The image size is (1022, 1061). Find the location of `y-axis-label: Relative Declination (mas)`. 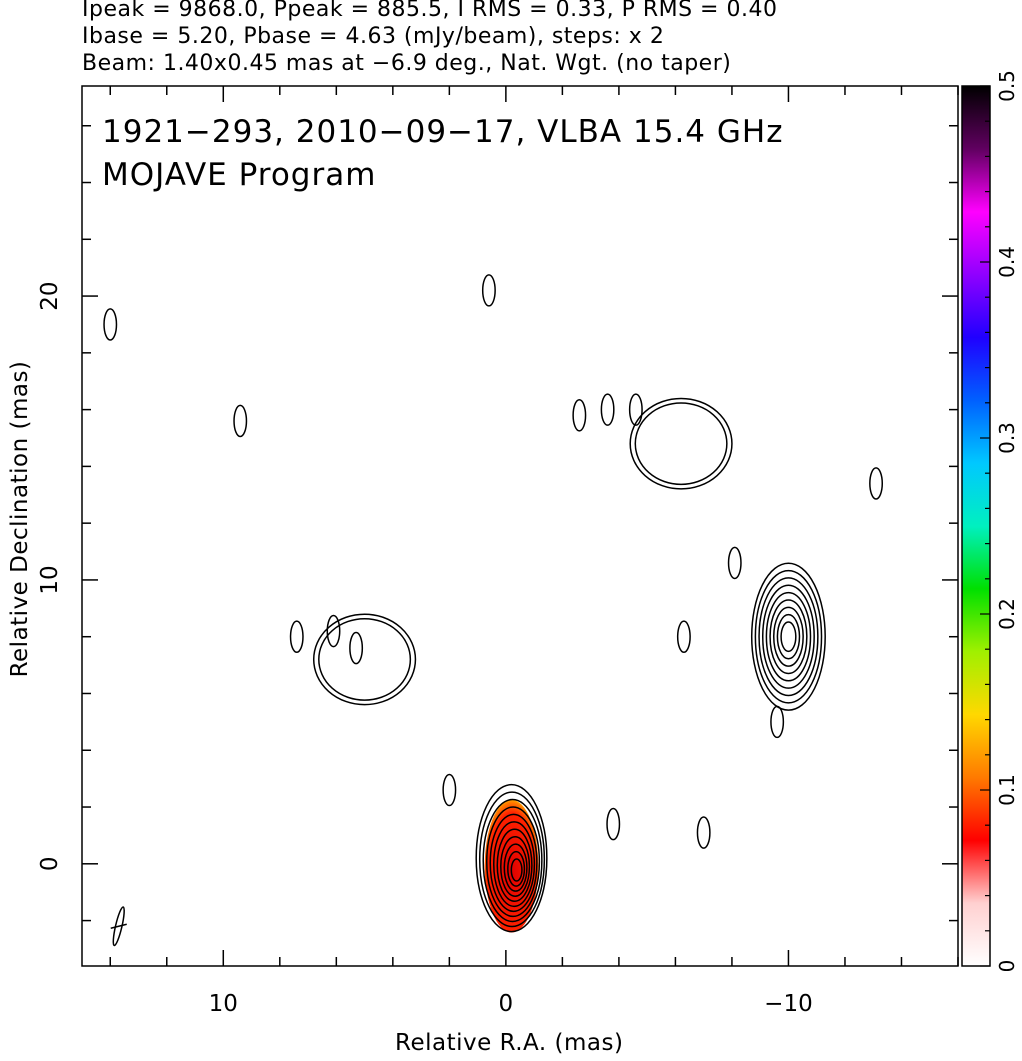

y-axis-label: Relative Declination (mas) is located at coordinates (20, 519).